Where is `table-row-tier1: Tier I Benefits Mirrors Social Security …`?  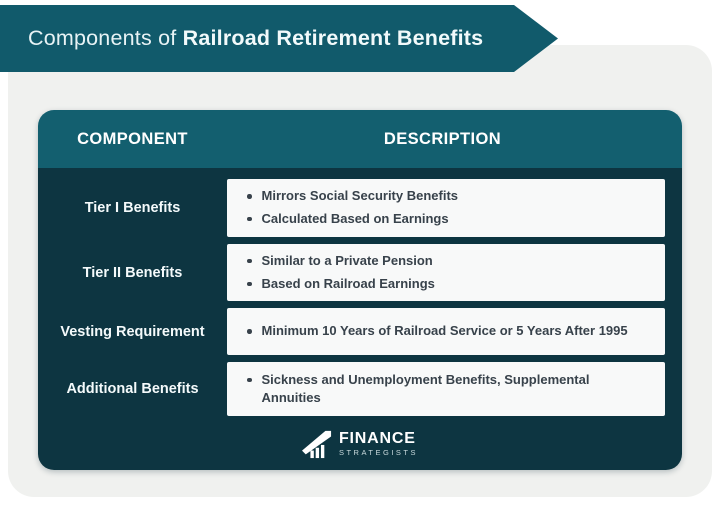 table-row-tier1: Tier I Benefits Mirrors Social Security … is located at coordinates (360, 208).